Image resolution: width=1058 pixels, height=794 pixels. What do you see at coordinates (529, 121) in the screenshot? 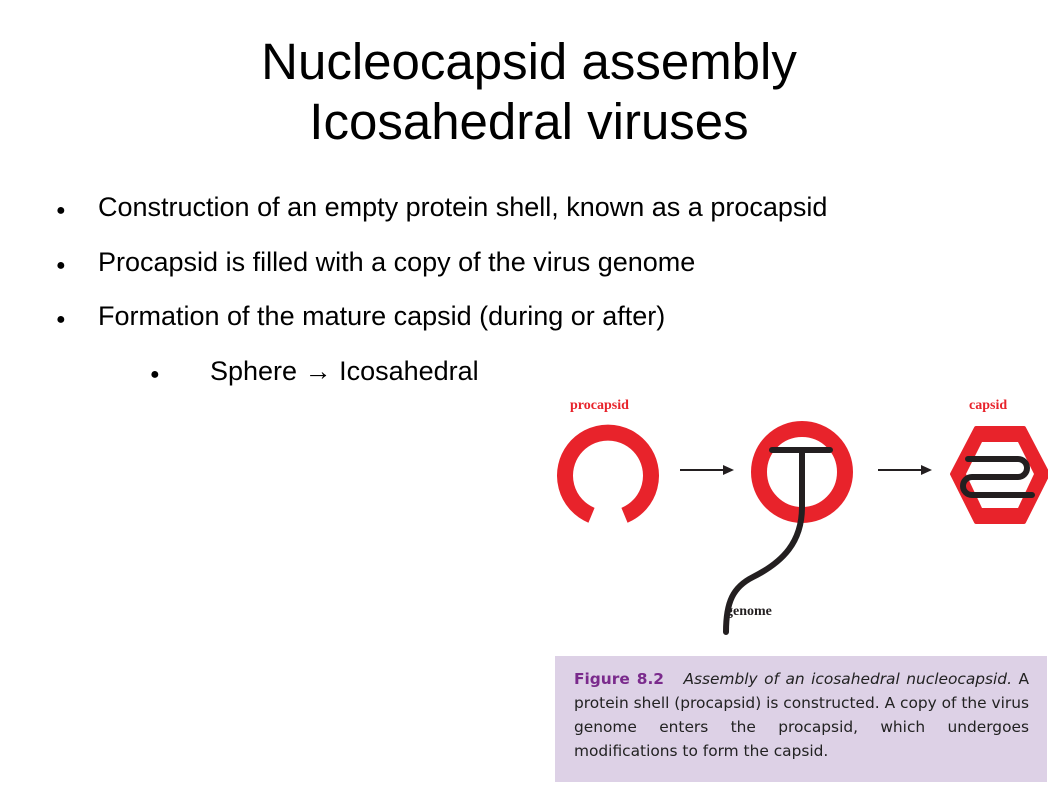
I see `title-line-2: Icosahedral viruses` at bounding box center [529, 121].